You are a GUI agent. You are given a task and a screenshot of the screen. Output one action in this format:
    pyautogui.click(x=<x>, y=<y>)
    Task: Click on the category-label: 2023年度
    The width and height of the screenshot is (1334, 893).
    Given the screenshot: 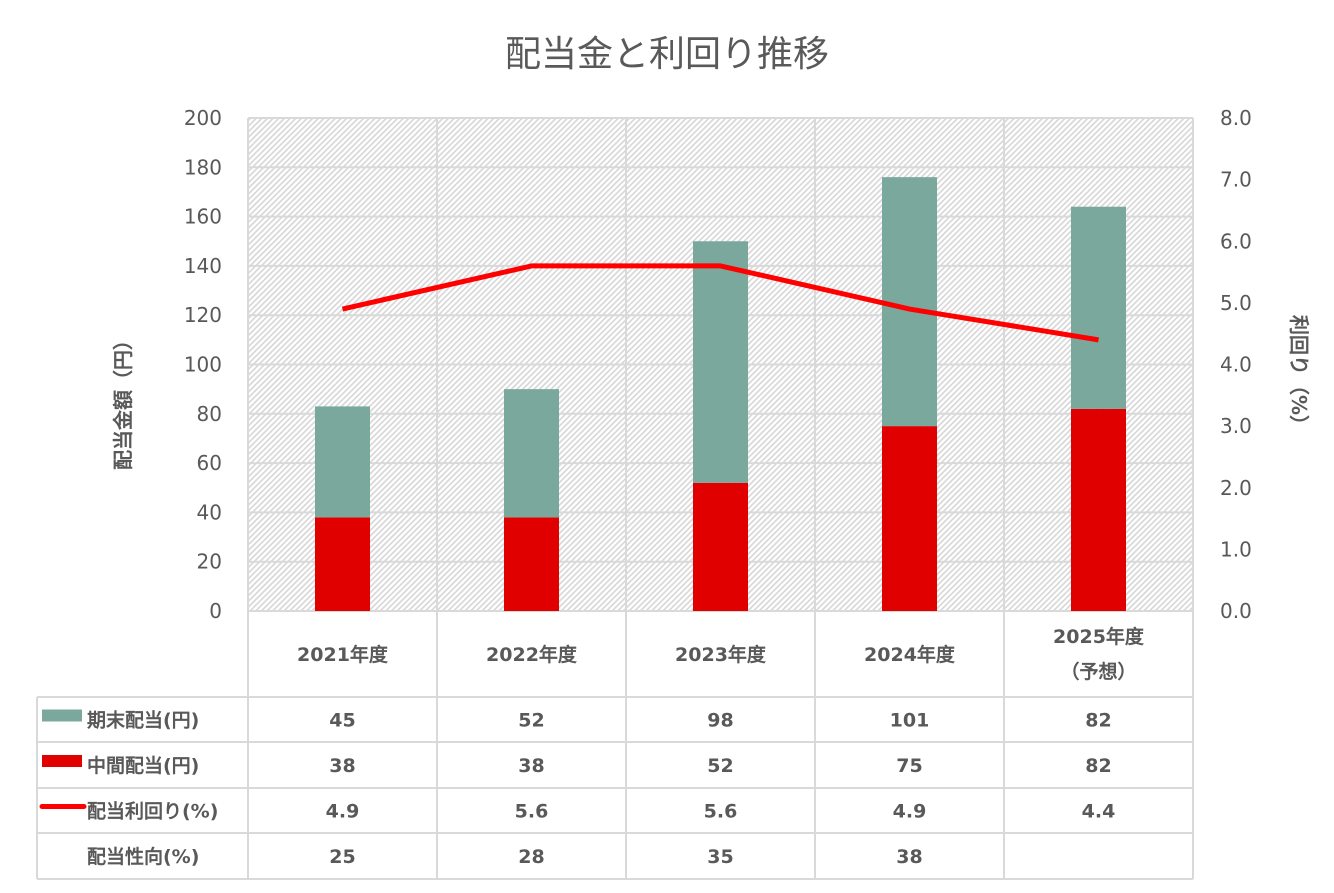 What is the action you would take?
    pyautogui.click(x=721, y=654)
    